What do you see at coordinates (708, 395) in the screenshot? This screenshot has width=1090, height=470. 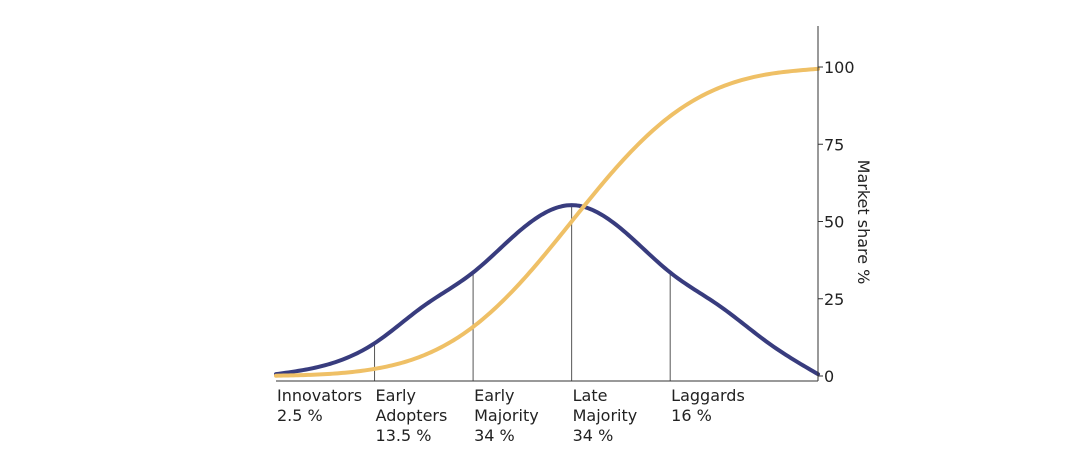 I see `category-name: Laggards` at bounding box center [708, 395].